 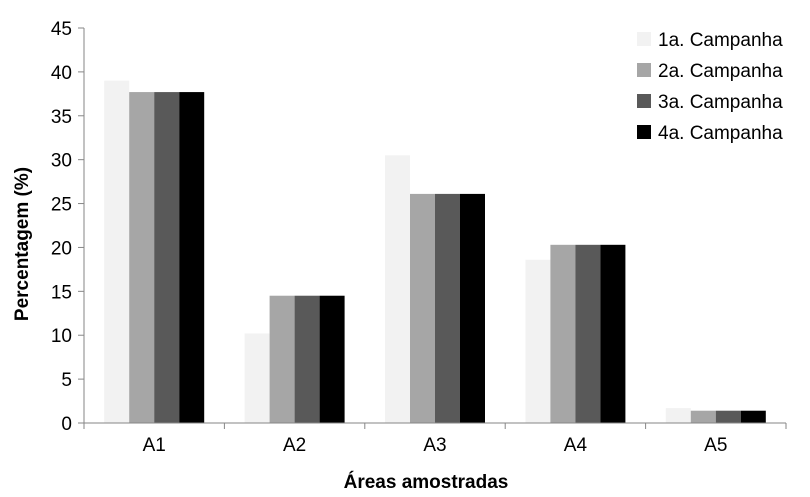 What do you see at coordinates (294, 445) in the screenshot?
I see `x-tick-label: A2` at bounding box center [294, 445].